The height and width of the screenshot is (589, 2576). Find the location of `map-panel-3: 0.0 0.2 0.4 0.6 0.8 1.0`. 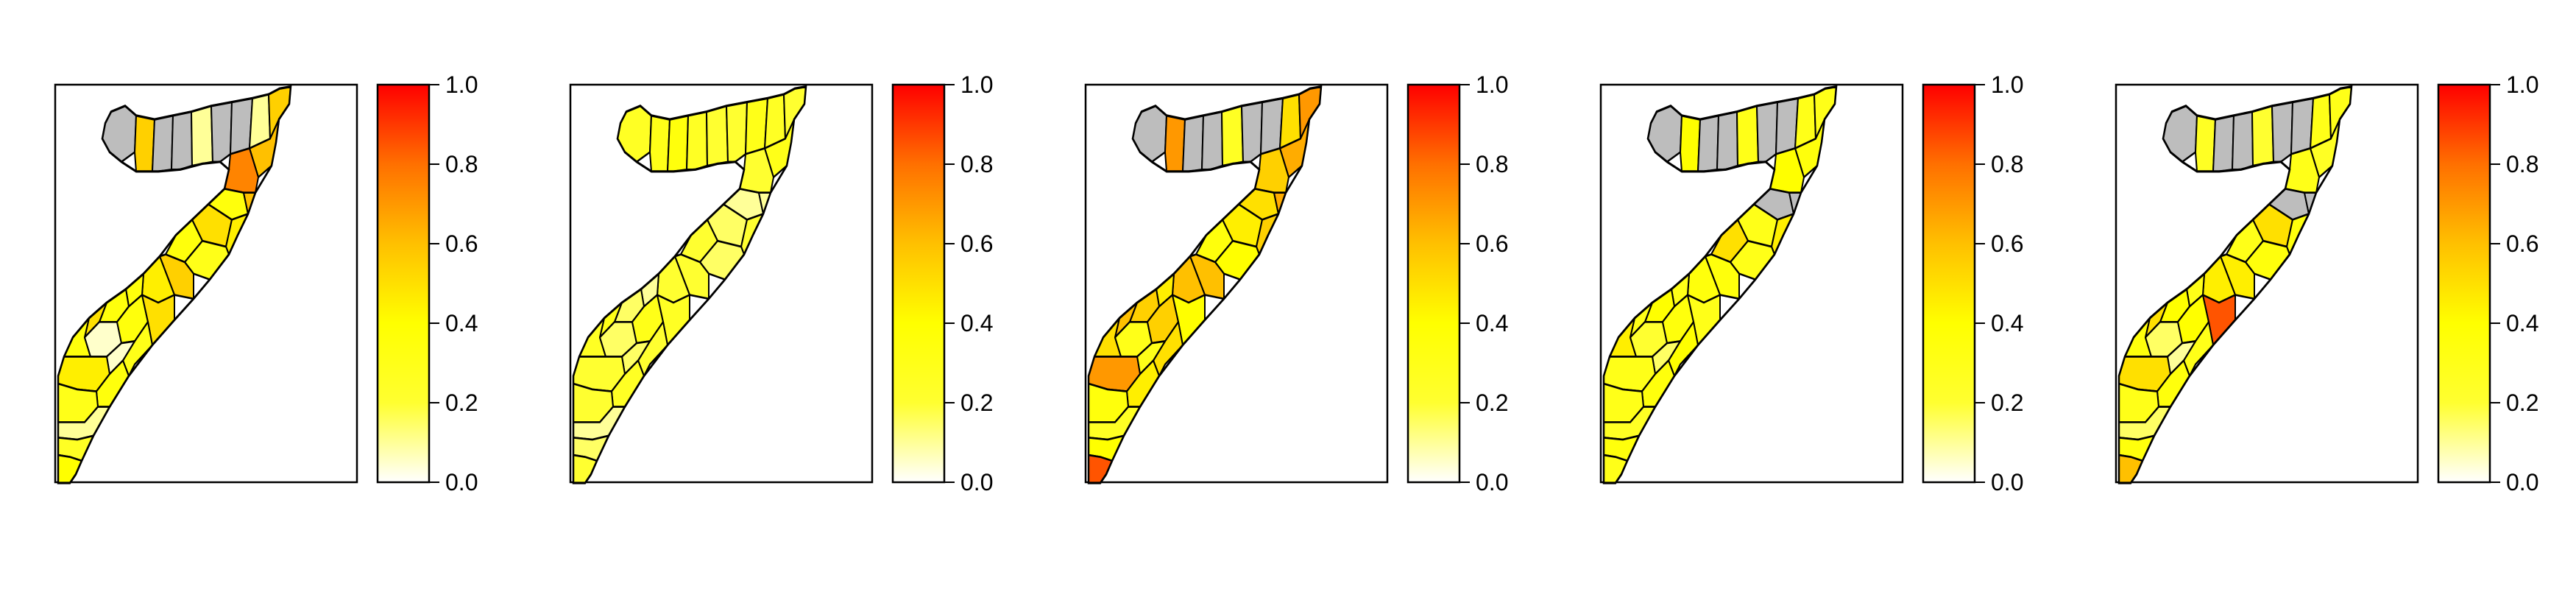

map-panel-3: 0.0 0.2 0.4 0.6 0.8 1.0 is located at coordinates (1296, 283).